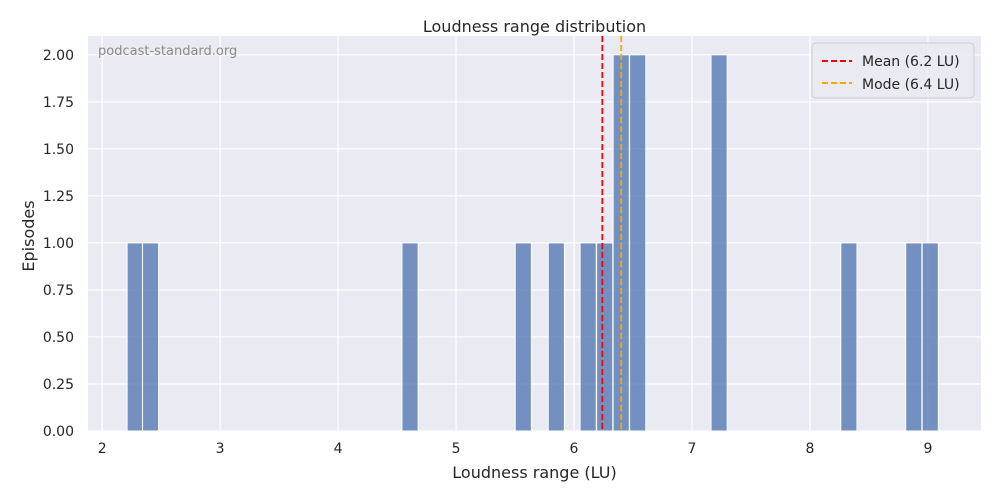  I want to click on y-tick-label: 2.00, so click(58, 56).